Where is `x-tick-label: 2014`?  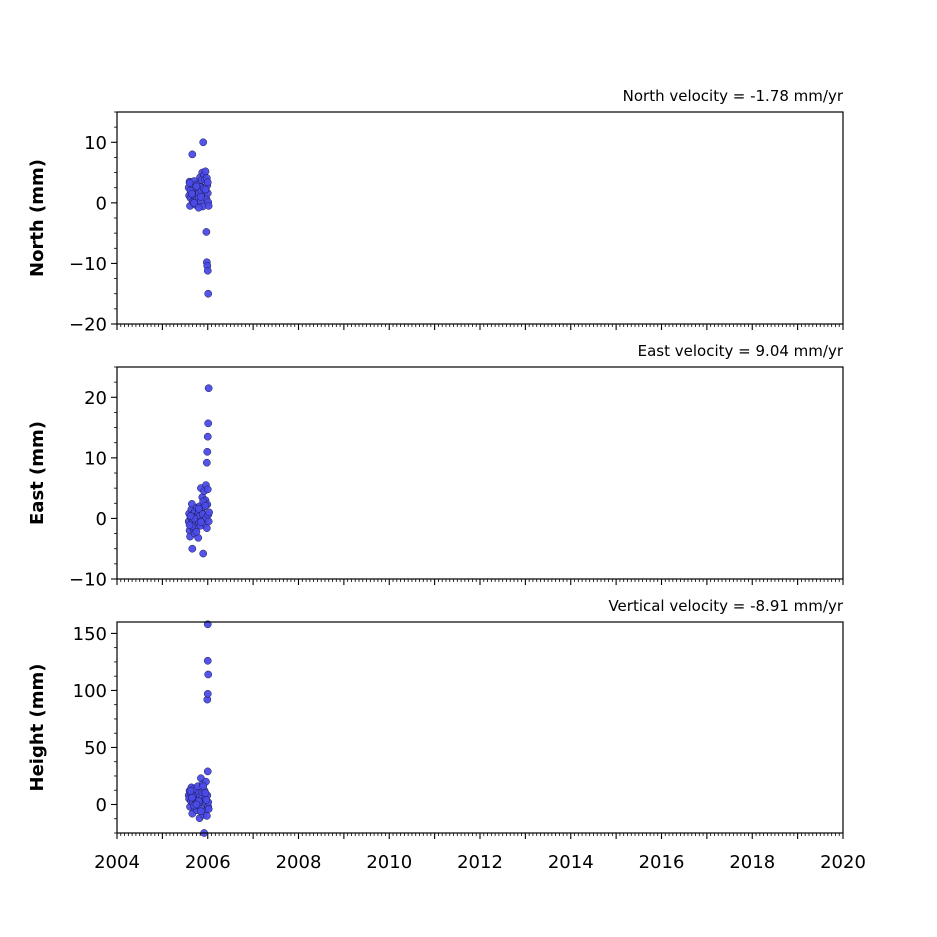
x-tick-label: 2014 is located at coordinates (571, 862).